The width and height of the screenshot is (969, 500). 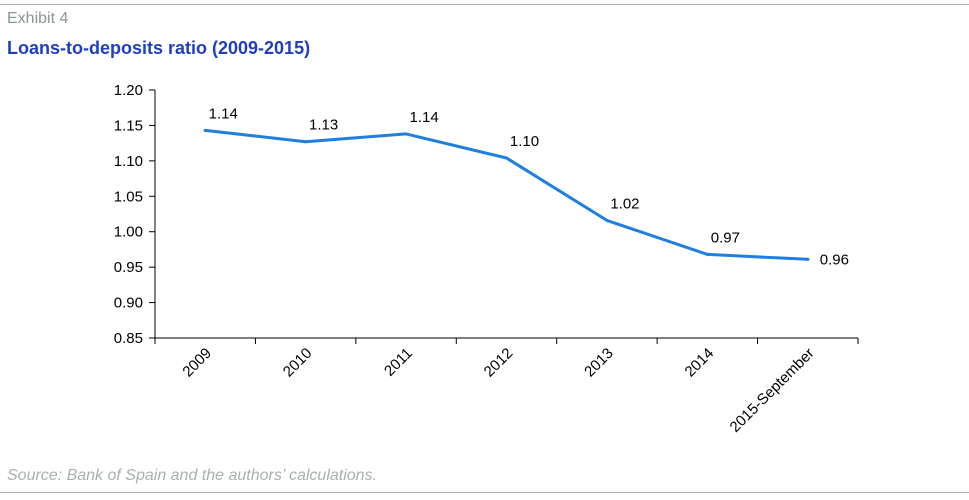 What do you see at coordinates (128, 303) in the screenshot?
I see `y-tick-label: 0.90` at bounding box center [128, 303].